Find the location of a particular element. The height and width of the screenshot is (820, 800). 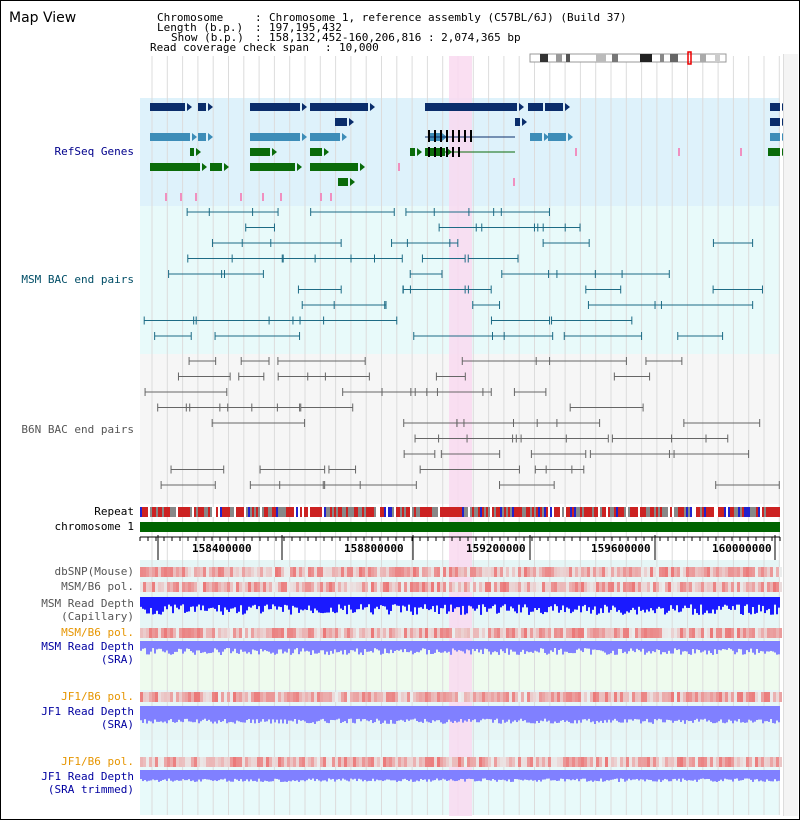

gene-arrow-icon is located at coordinates (299, 167).